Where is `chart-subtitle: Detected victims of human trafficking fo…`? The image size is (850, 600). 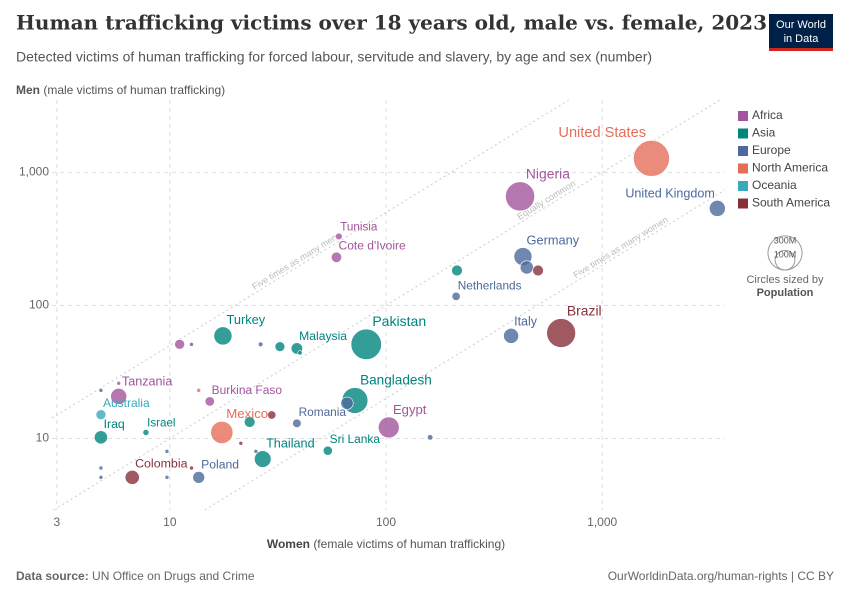 chart-subtitle: Detected victims of human trafficking fo… is located at coordinates (334, 57).